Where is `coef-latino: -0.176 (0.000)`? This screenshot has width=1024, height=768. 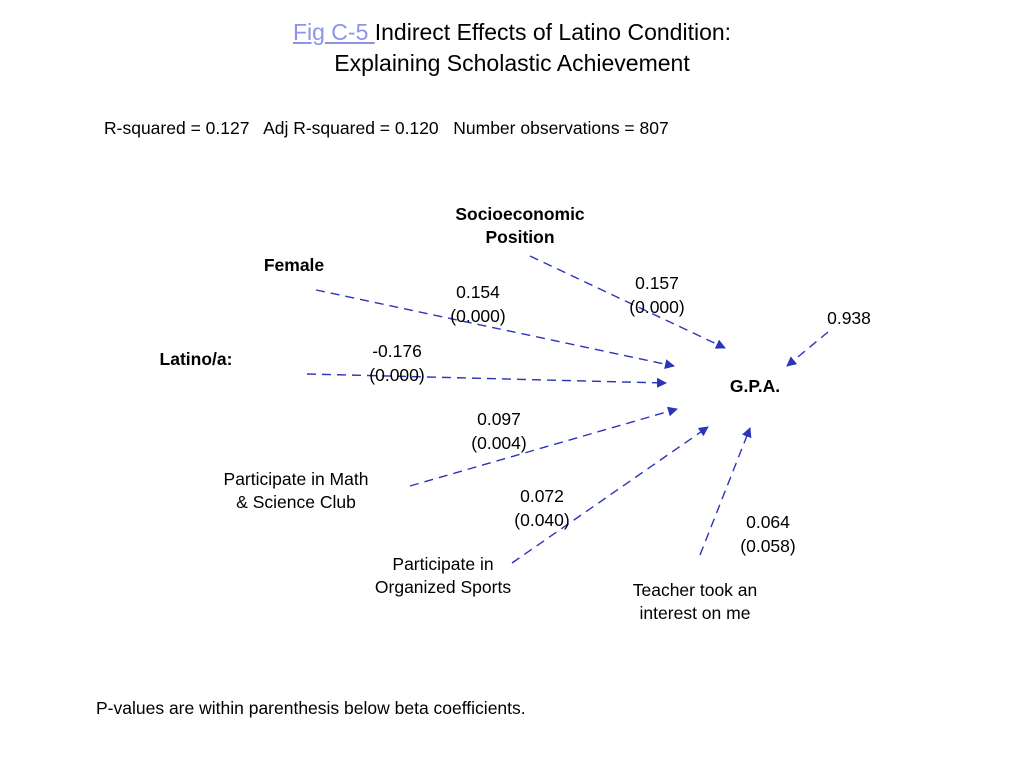
coef-latino: -0.176 (0.000) is located at coordinates (397, 363).